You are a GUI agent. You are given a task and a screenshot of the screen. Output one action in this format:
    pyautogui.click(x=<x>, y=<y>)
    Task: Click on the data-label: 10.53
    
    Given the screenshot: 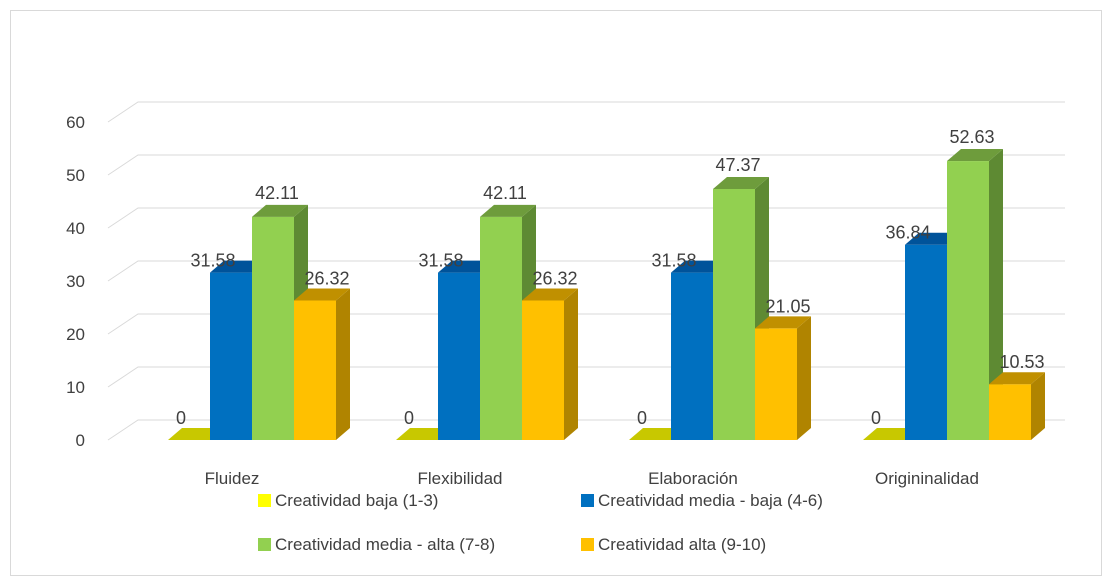 What is the action you would take?
    pyautogui.click(x=1021, y=362)
    